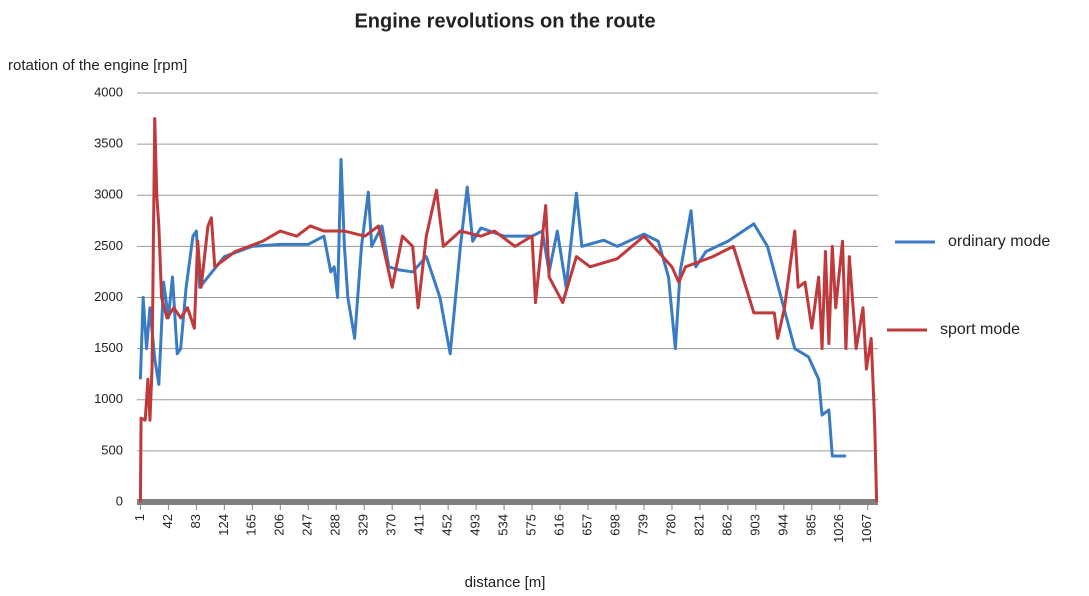  What do you see at coordinates (614, 525) in the screenshot?
I see `x-tick-label: 698` at bounding box center [614, 525].